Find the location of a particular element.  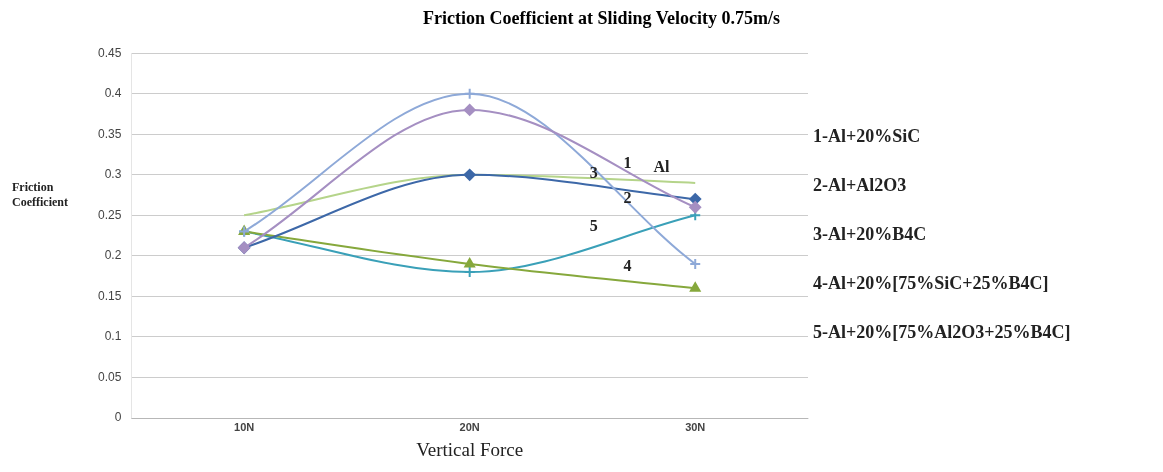

y-tick-label: 0.4 is located at coordinates (113, 93).